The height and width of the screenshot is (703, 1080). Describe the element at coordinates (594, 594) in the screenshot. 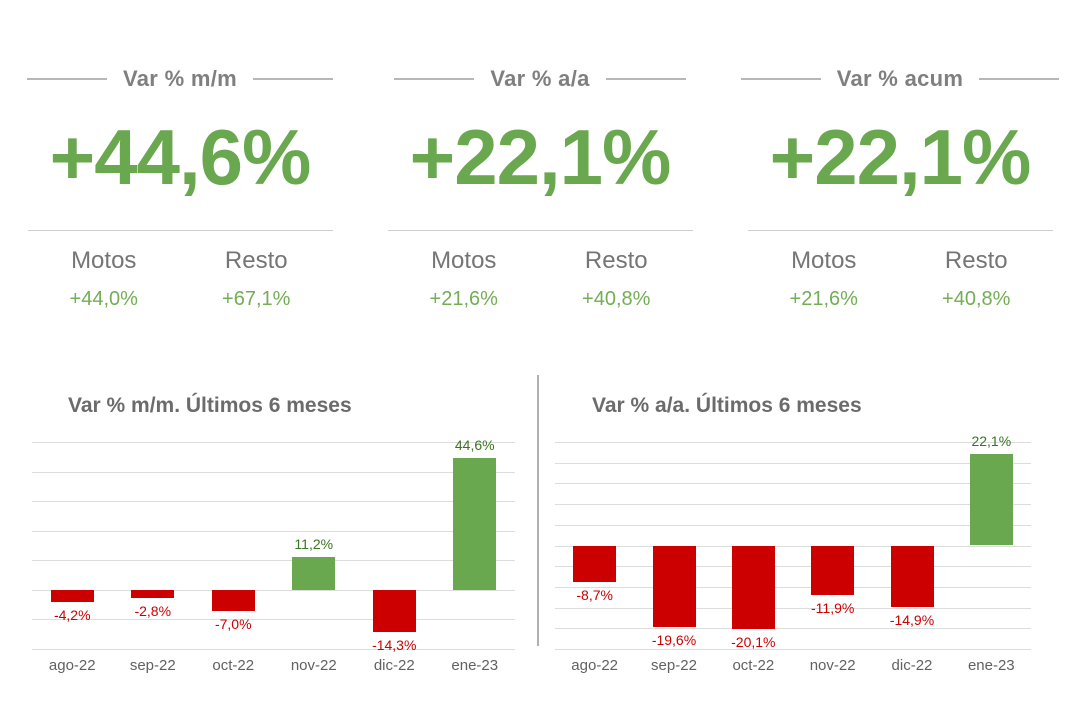

I see `bar-value-label: -8,7%` at that location.